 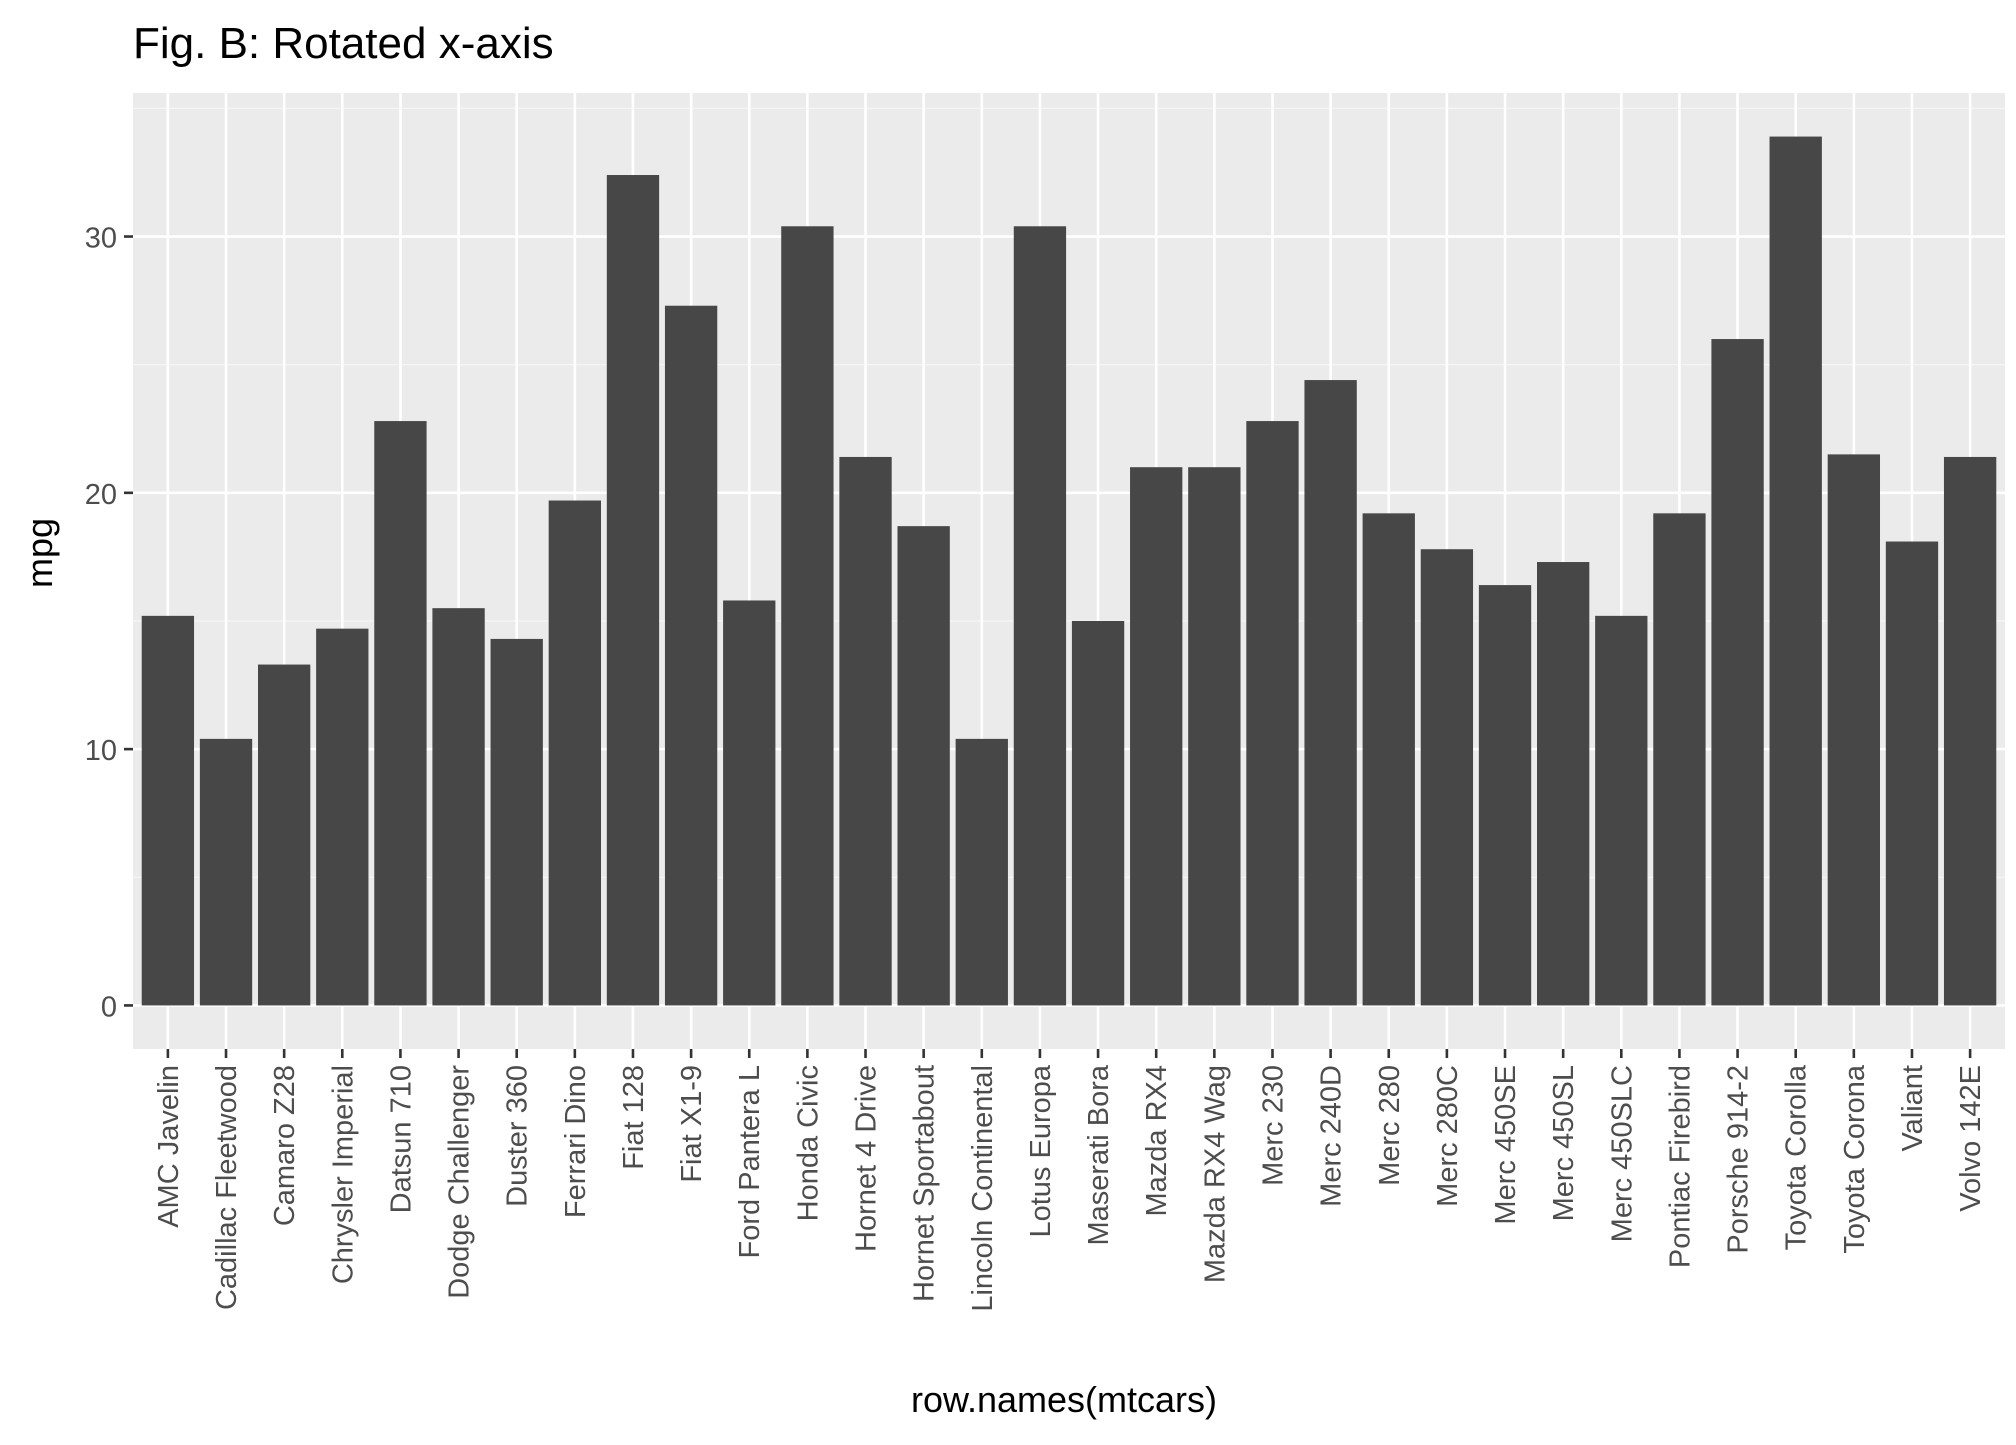 What do you see at coordinates (227, 1187) in the screenshot?
I see `x-tick-label: Cadillac Fleetwood` at bounding box center [227, 1187].